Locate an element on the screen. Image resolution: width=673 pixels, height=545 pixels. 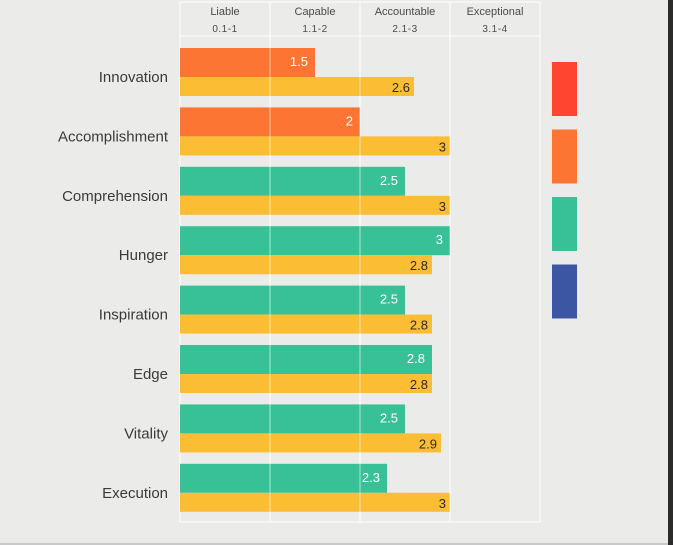
category-label: Edge is located at coordinates (150, 374).